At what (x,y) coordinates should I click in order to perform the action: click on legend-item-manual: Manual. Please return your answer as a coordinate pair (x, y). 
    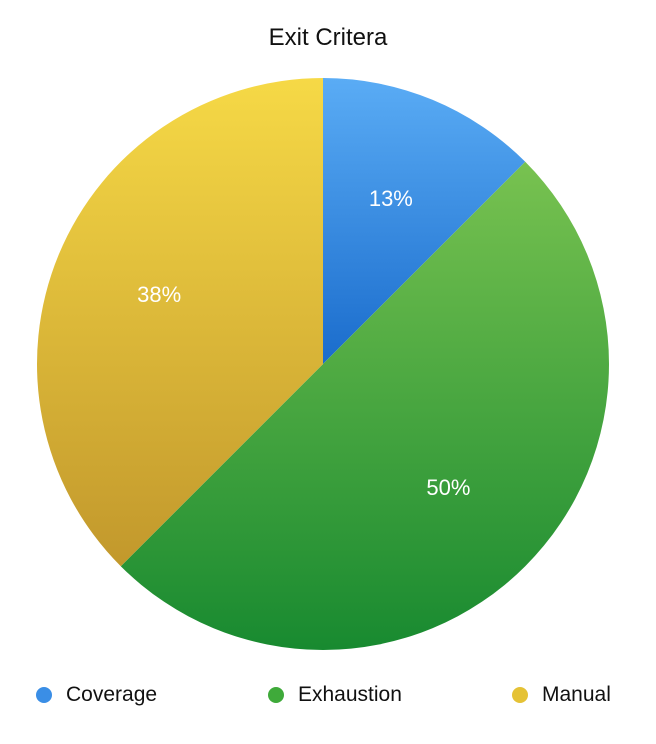
    Looking at the image, I should click on (561, 695).